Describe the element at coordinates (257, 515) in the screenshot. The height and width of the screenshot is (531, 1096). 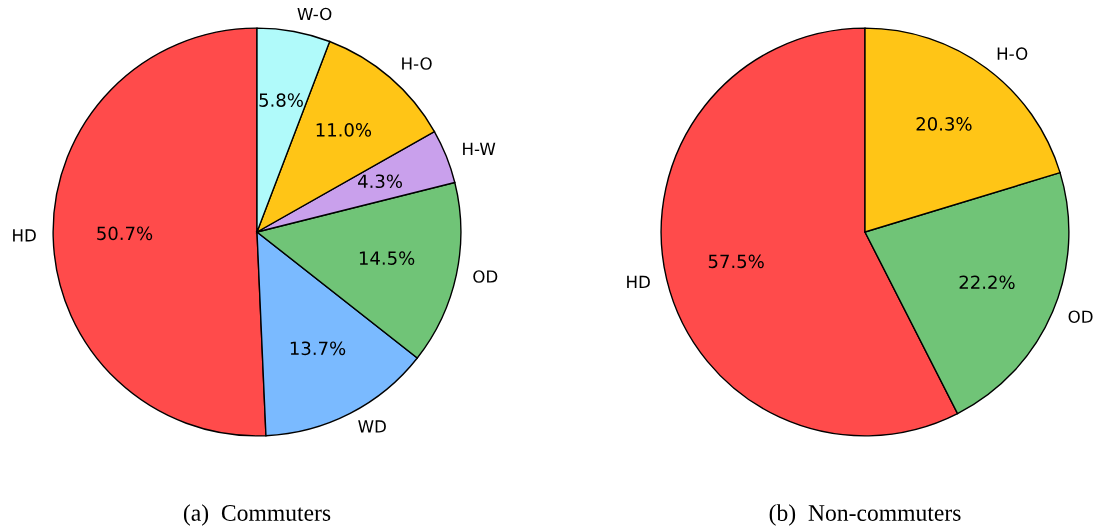
I see `text: (a) Commuters` at that location.